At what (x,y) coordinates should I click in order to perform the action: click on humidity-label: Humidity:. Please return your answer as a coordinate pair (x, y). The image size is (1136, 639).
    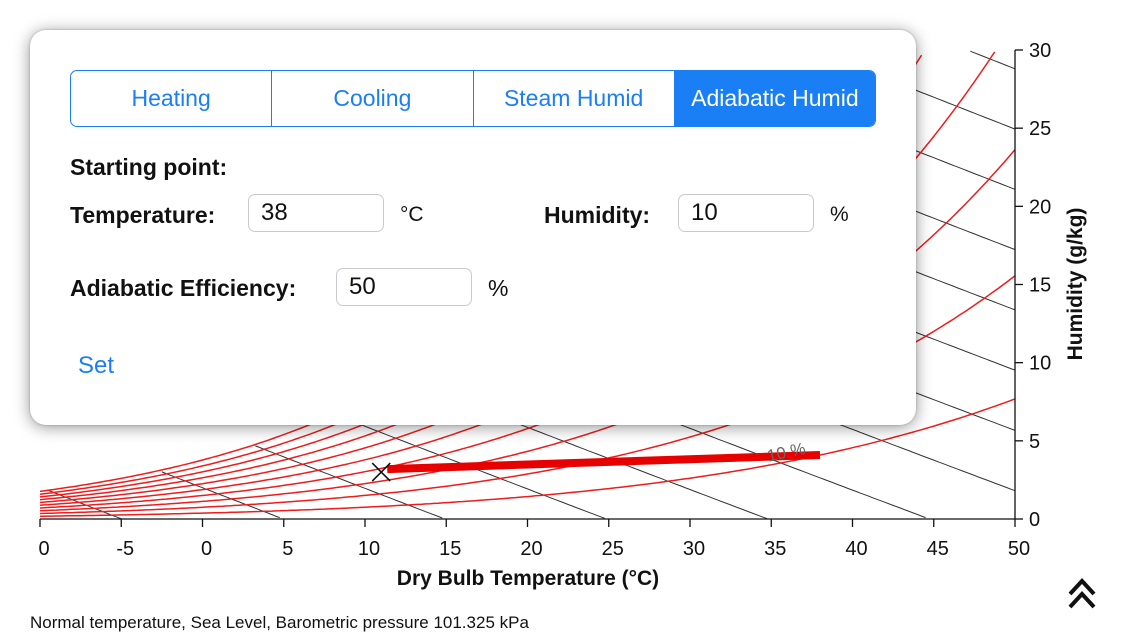
    Looking at the image, I should click on (597, 215).